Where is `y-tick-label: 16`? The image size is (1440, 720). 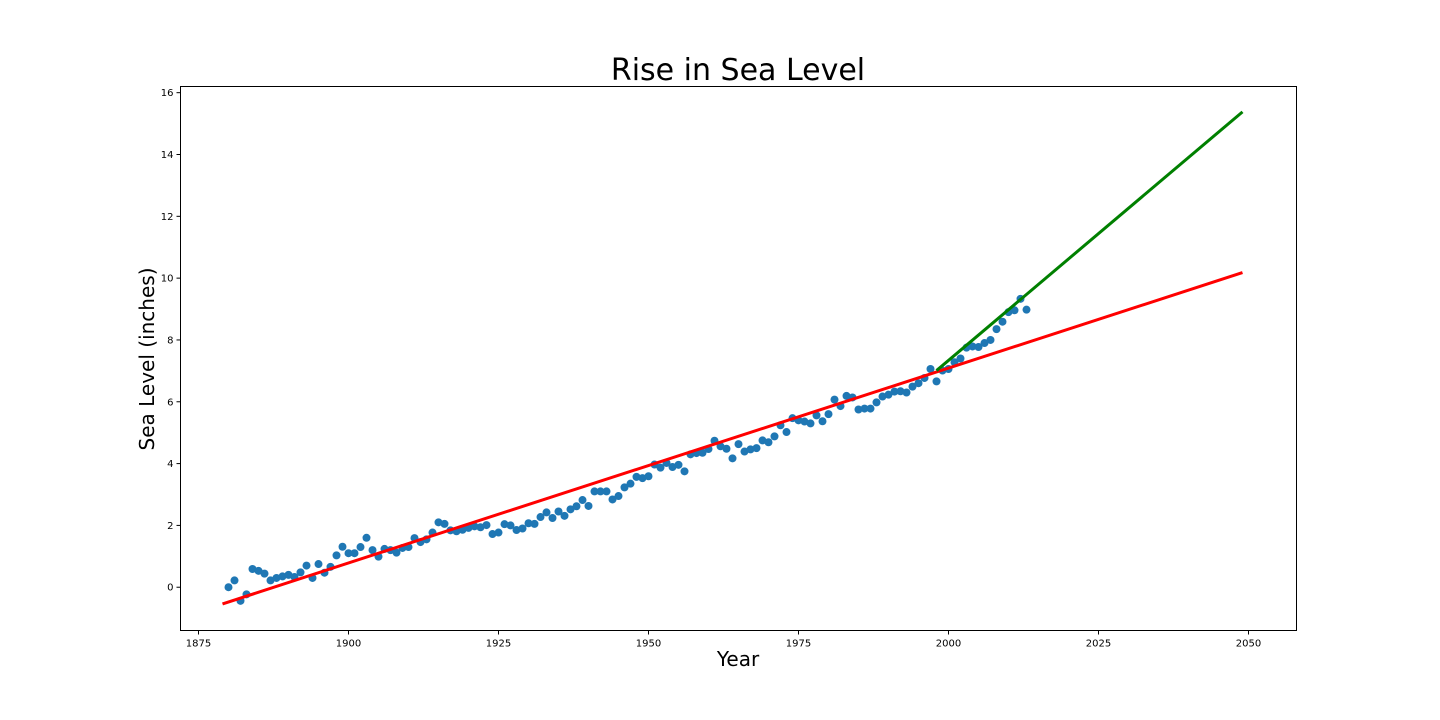 y-tick-label: 16 is located at coordinates (167, 93).